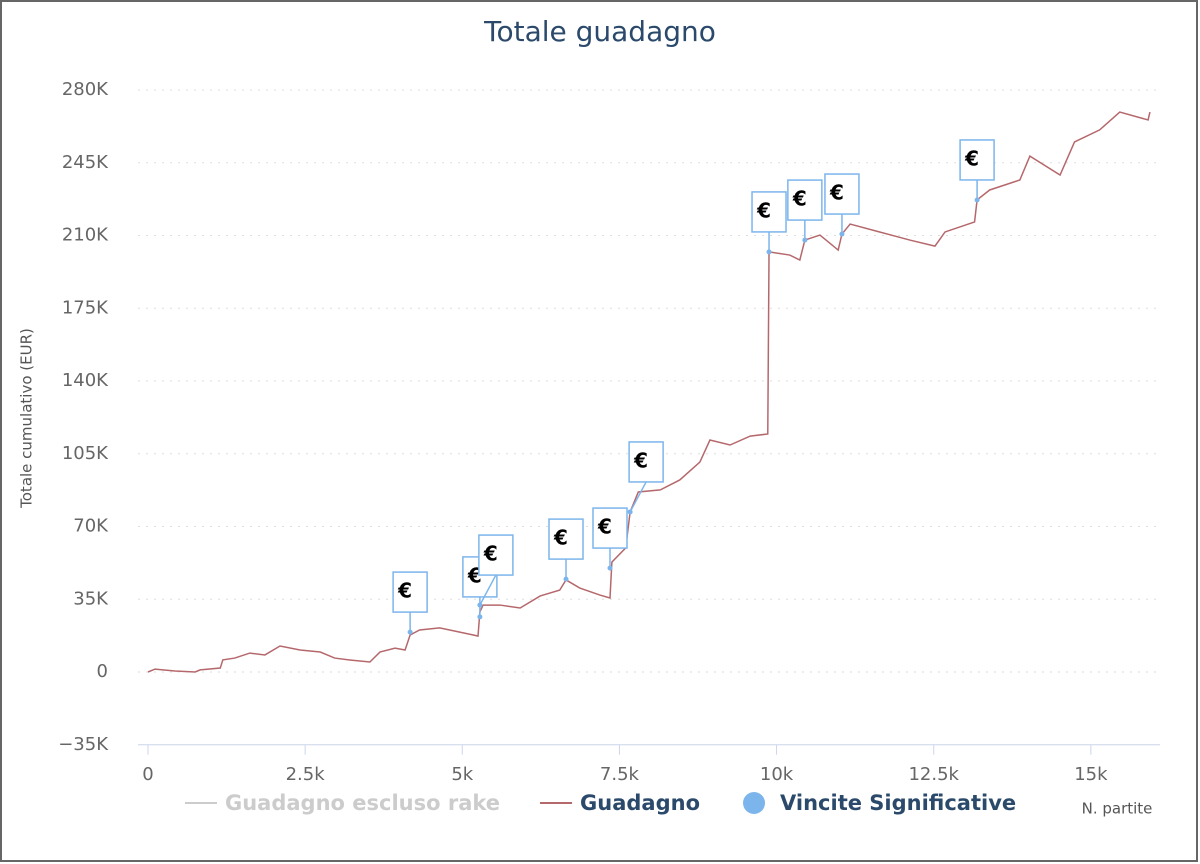 Image resolution: width=1200 pixels, height=864 pixels. Describe the element at coordinates (1091, 774) in the screenshot. I see `x-tick-label: 15k` at that location.